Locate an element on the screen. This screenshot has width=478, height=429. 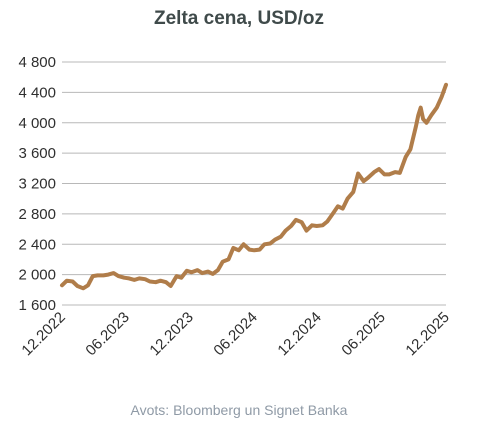
y-tick-label: 3 600 is located at coordinates (37, 153).